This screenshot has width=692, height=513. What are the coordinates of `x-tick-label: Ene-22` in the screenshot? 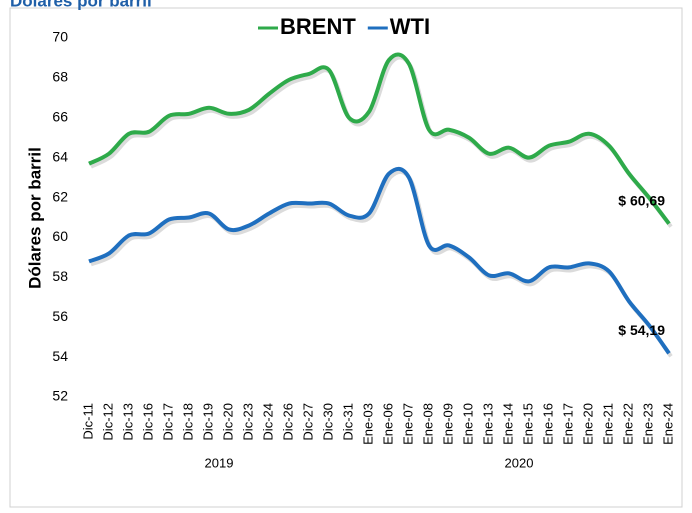 It's located at (627, 424).